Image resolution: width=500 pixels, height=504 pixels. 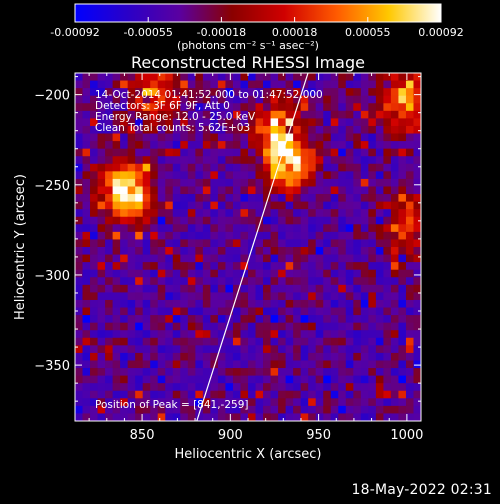 I want to click on colorbar-tick-label: -0.00055, so click(x=147, y=32).